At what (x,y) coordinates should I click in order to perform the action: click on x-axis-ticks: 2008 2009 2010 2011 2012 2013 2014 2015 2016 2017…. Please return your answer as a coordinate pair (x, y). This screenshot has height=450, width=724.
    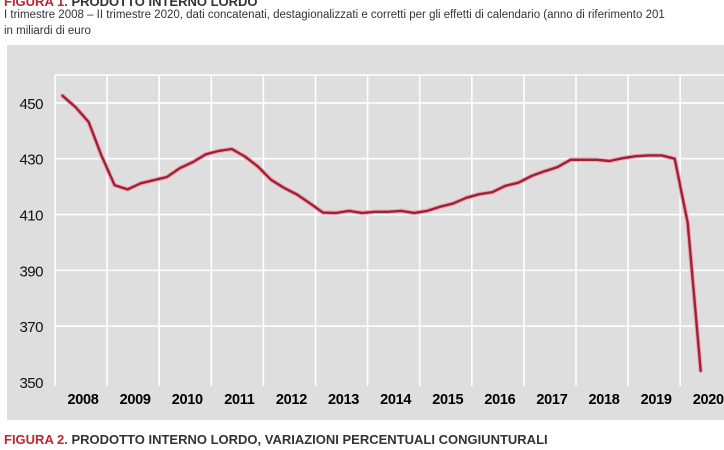
    Looking at the image, I should click on (396, 400).